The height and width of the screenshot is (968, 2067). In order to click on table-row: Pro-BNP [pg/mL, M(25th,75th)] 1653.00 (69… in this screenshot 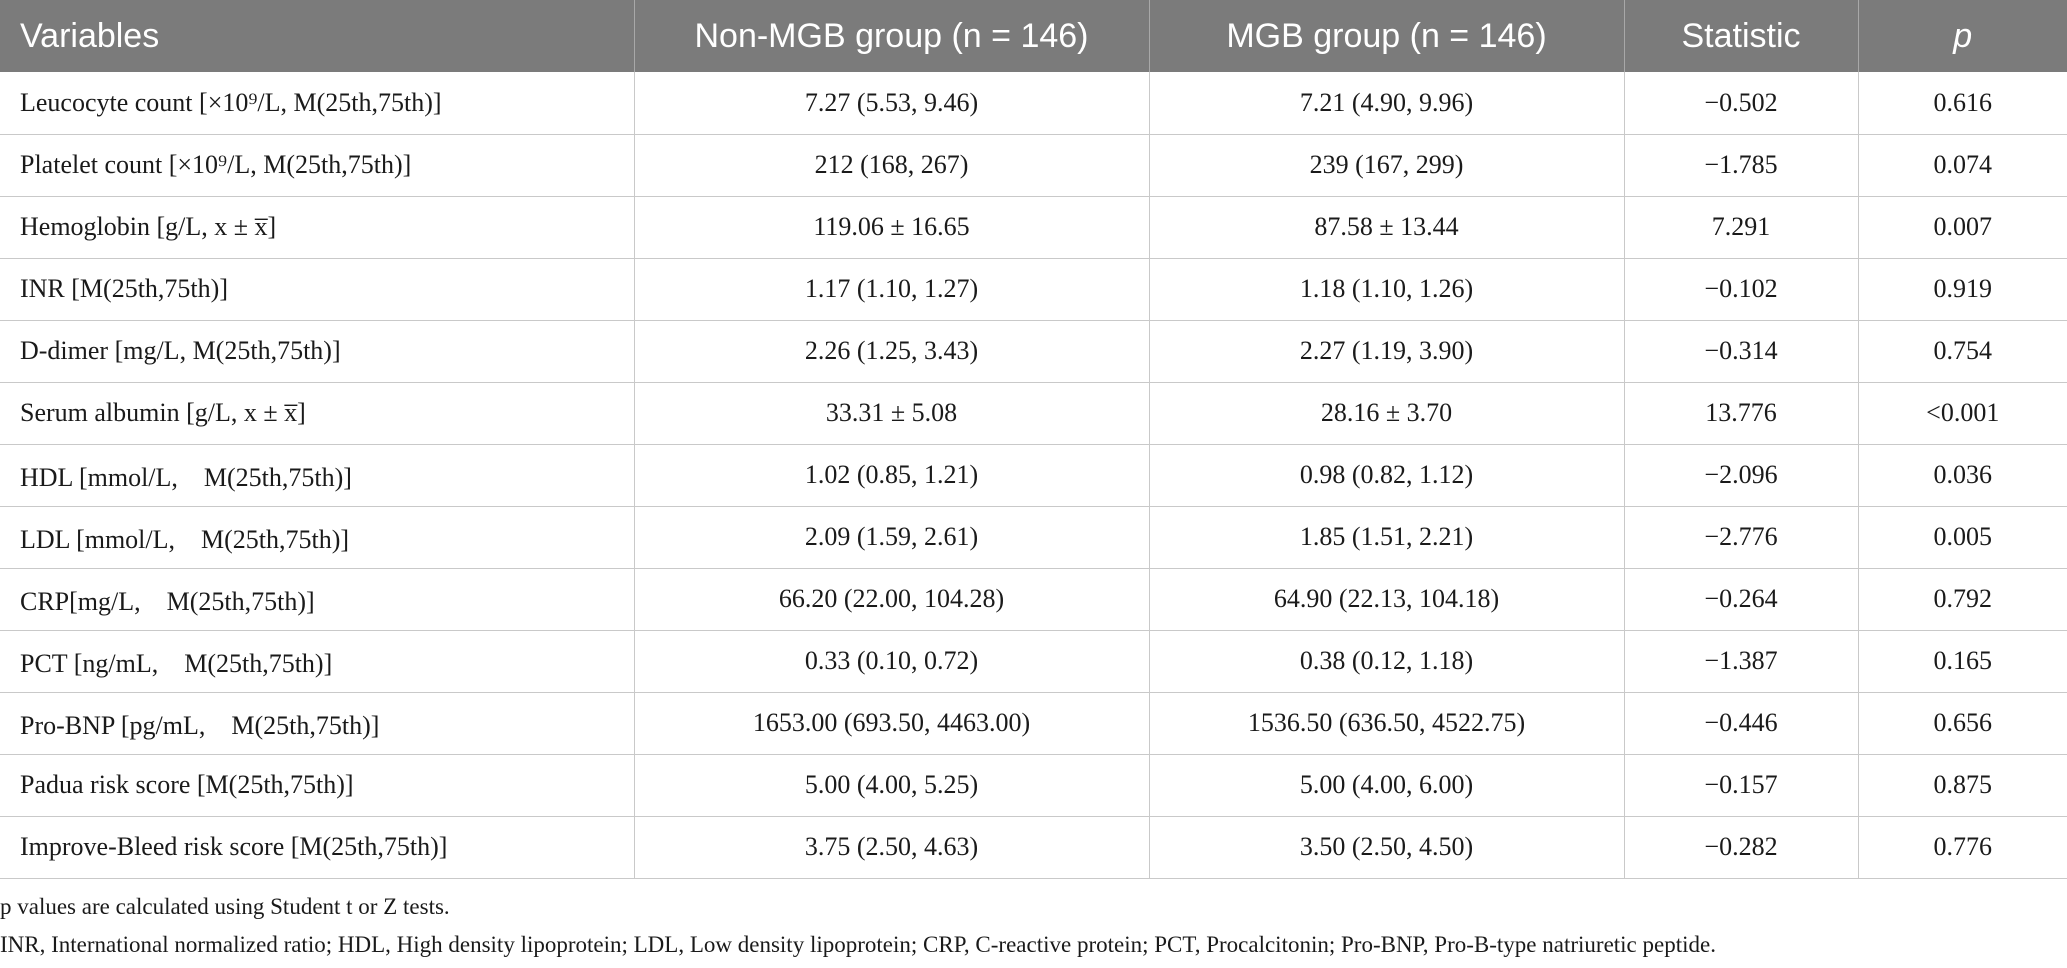, I will do `click(1033, 723)`.